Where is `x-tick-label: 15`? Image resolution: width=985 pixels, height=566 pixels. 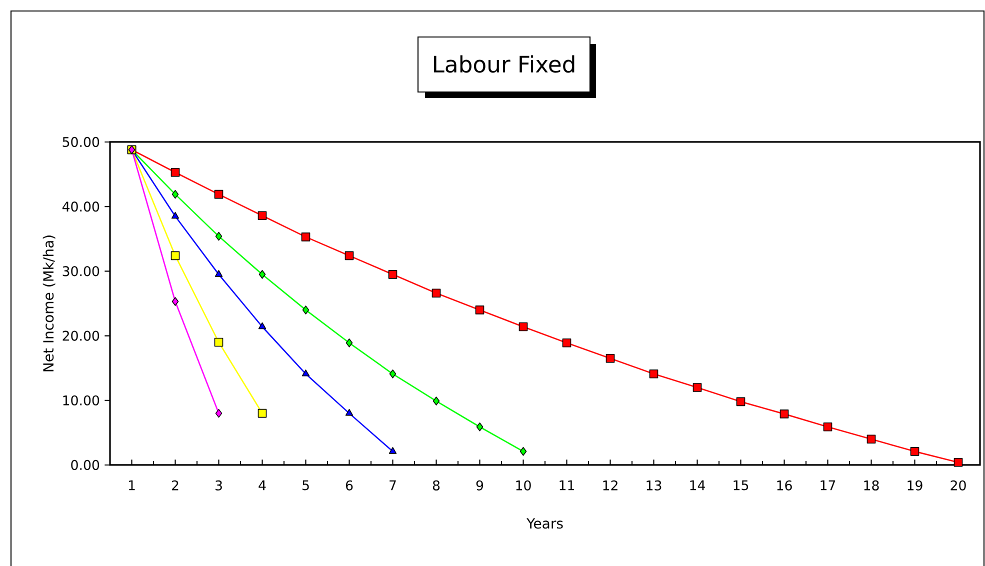
x-tick-label: 15 is located at coordinates (741, 485).